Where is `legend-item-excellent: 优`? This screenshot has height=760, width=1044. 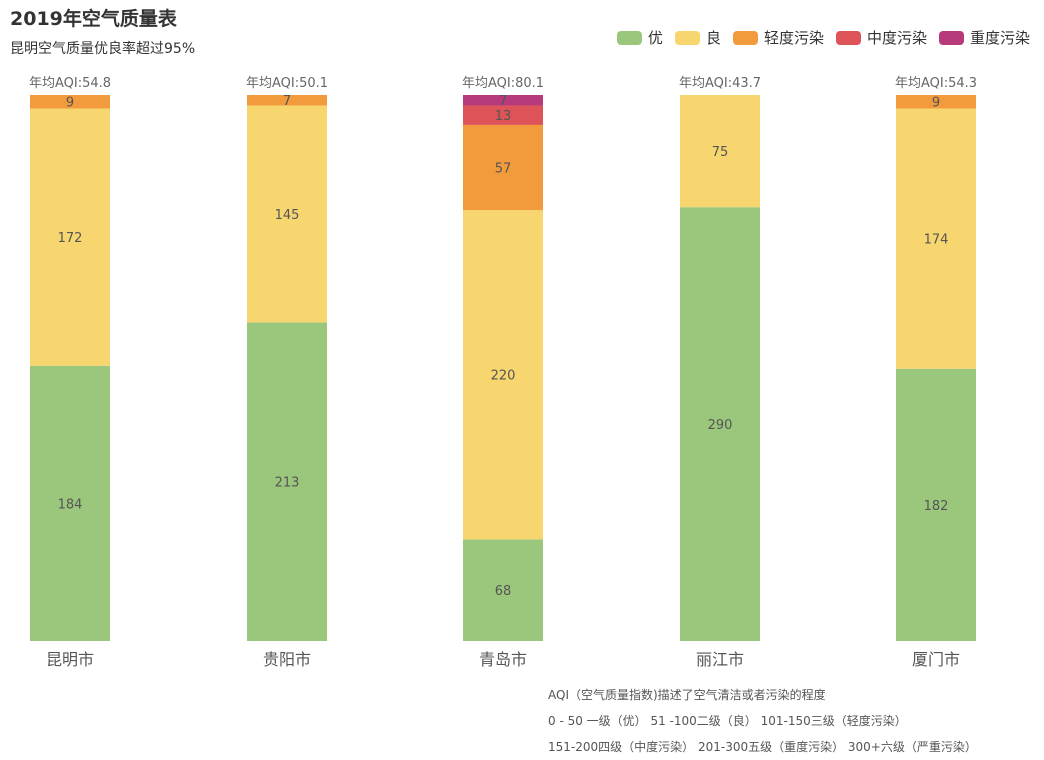
legend-item-excellent: 优 is located at coordinates (639, 37).